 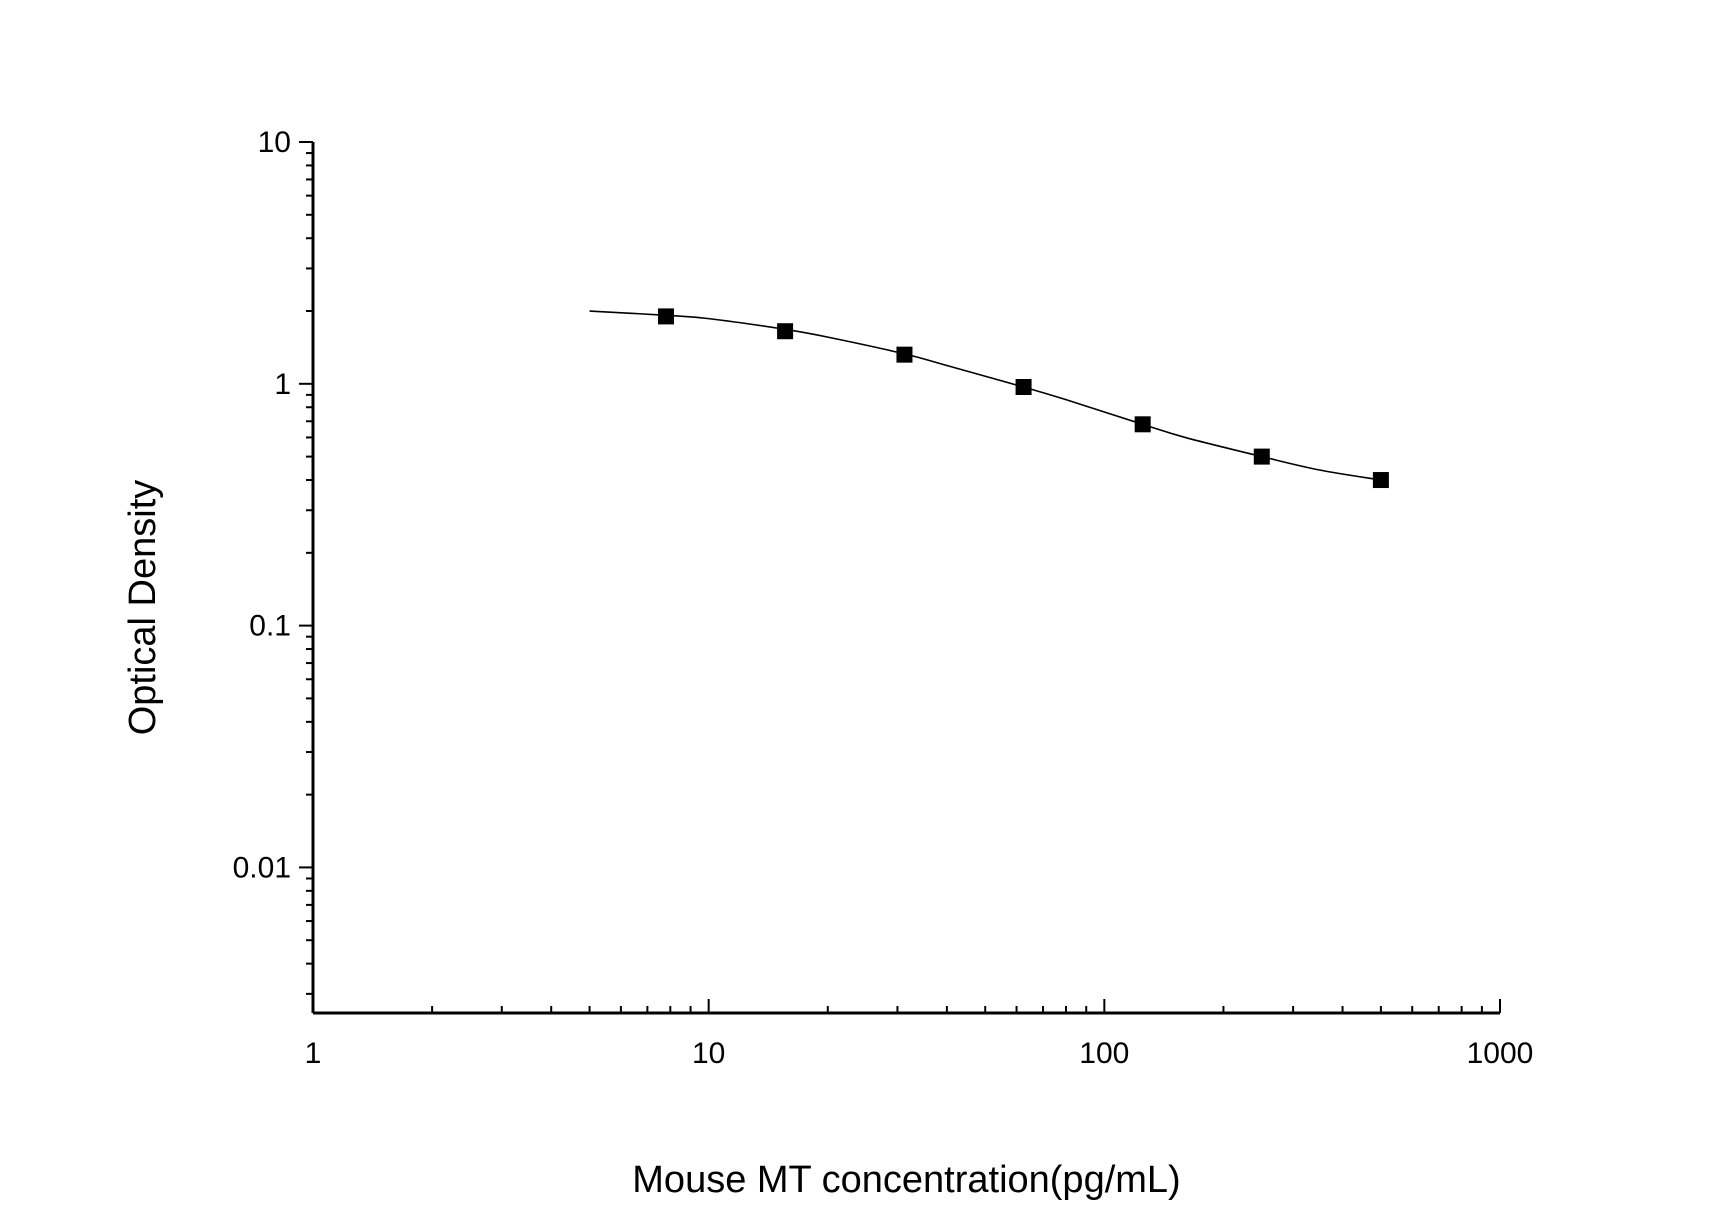 I want to click on y-tick-label: 1, so click(x=282, y=384).